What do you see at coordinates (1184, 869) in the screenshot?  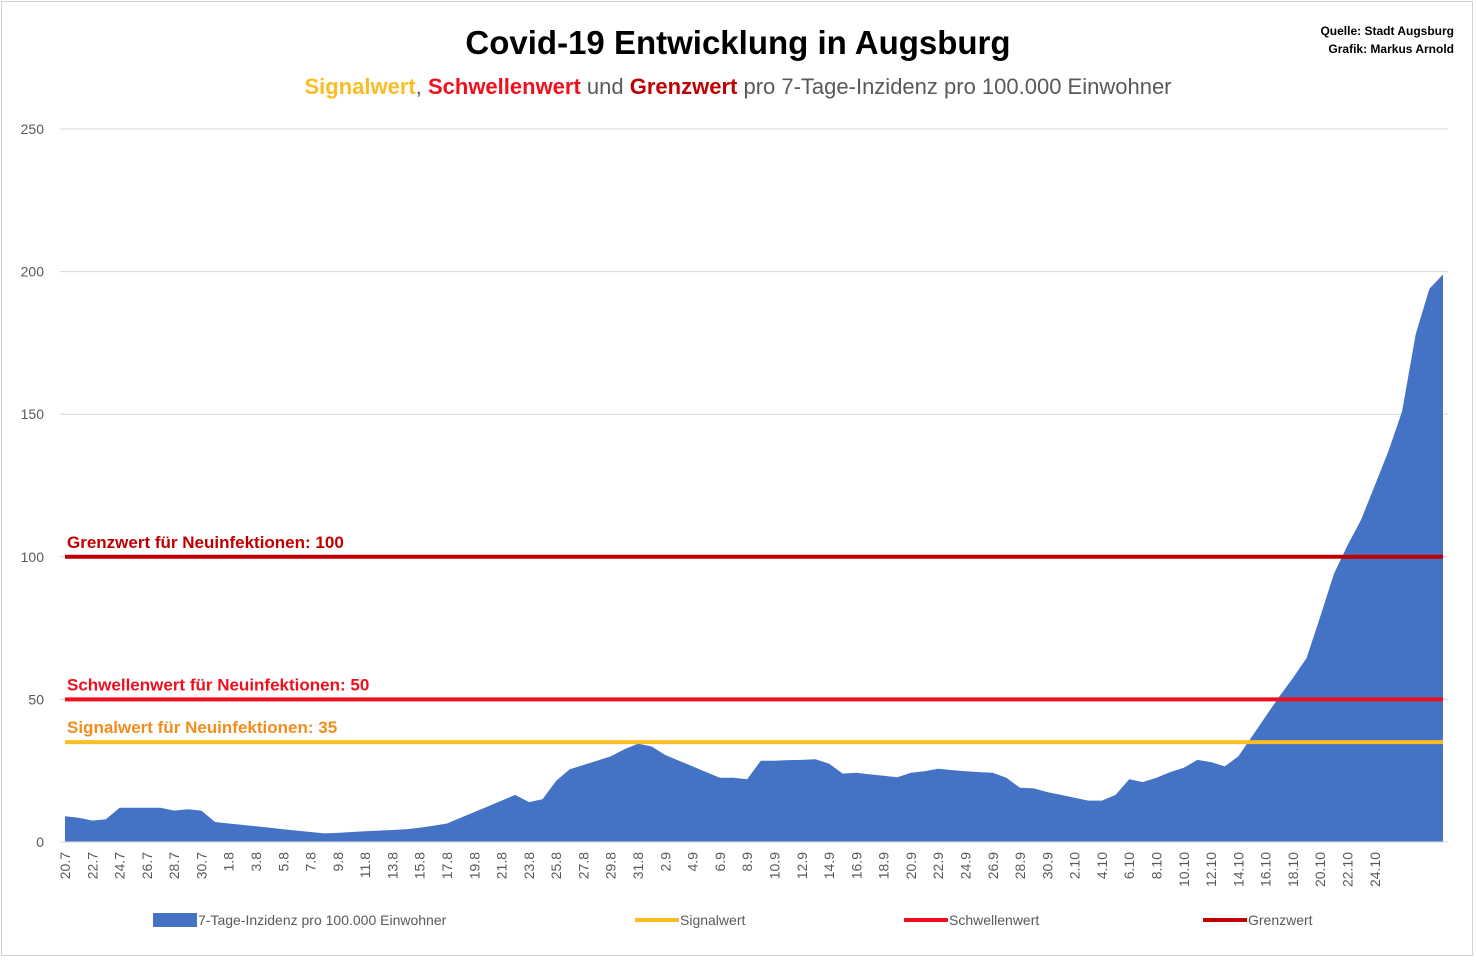 I see `x-tick-label: 10.10` at bounding box center [1184, 869].